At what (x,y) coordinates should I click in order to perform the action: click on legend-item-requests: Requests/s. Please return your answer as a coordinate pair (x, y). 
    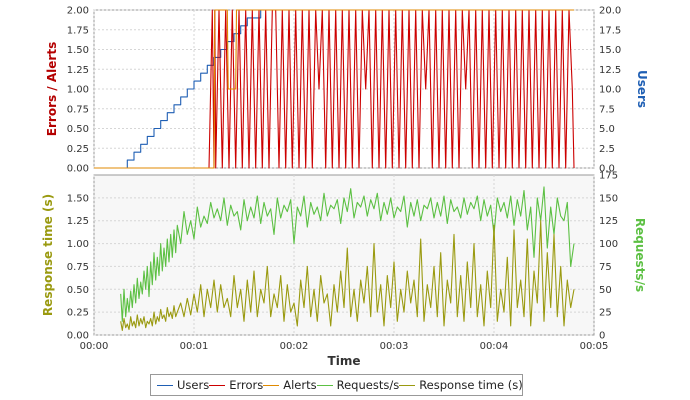
    Looking at the image, I should click on (358, 385).